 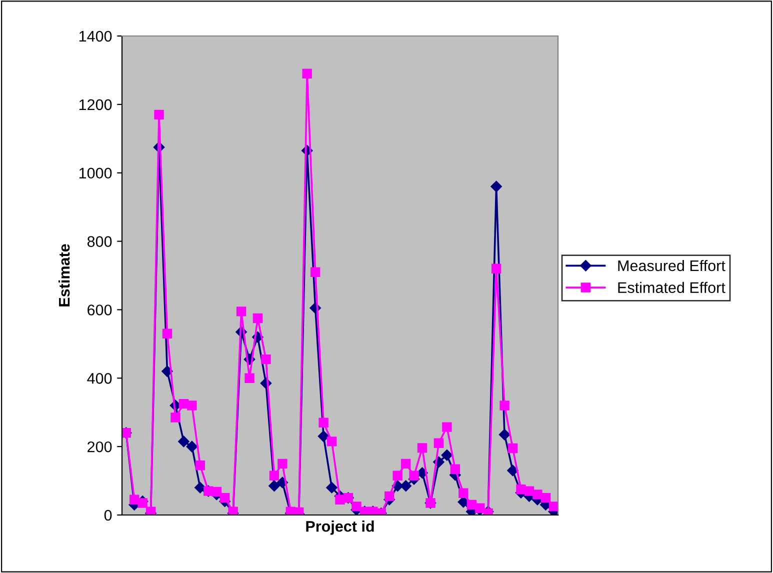 What do you see at coordinates (100, 310) in the screenshot?
I see `y-tick-label: 600` at bounding box center [100, 310].